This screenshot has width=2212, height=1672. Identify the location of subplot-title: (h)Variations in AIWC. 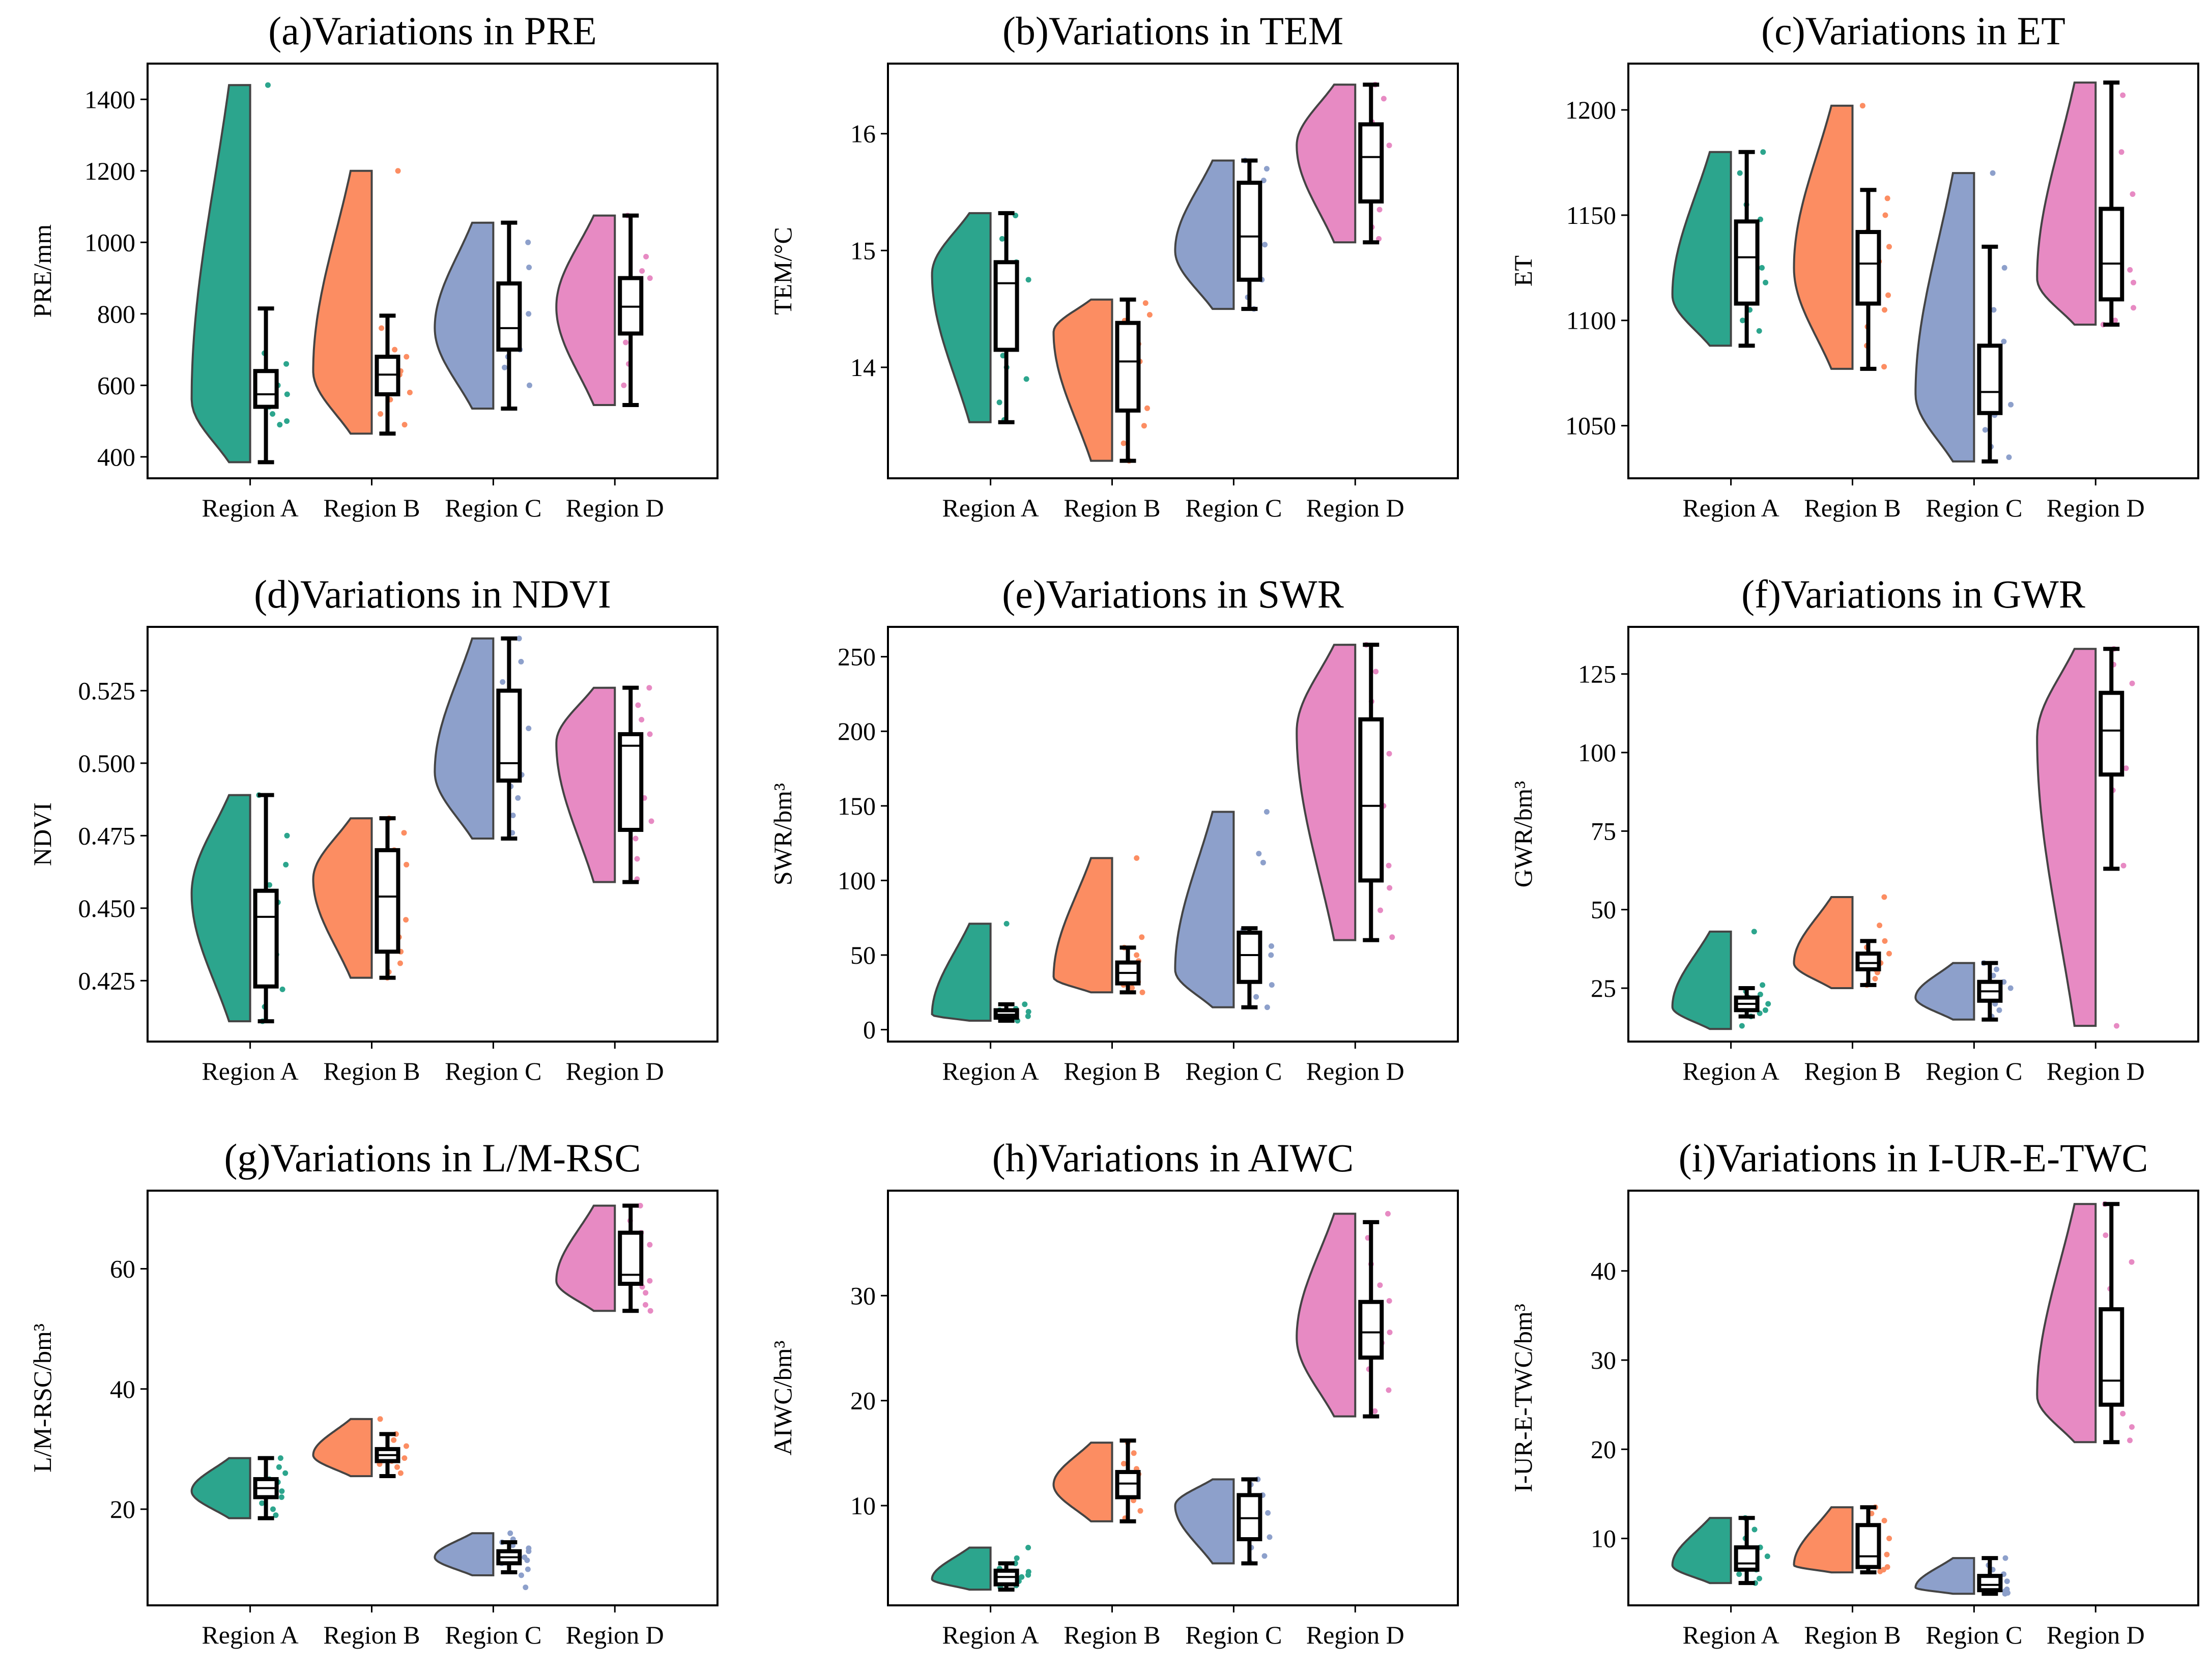
(1173, 1158).